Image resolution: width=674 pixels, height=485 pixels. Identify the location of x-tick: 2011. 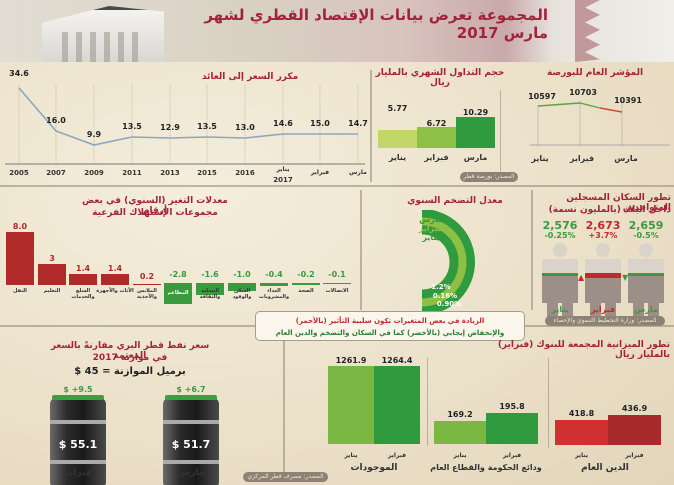
(132, 173).